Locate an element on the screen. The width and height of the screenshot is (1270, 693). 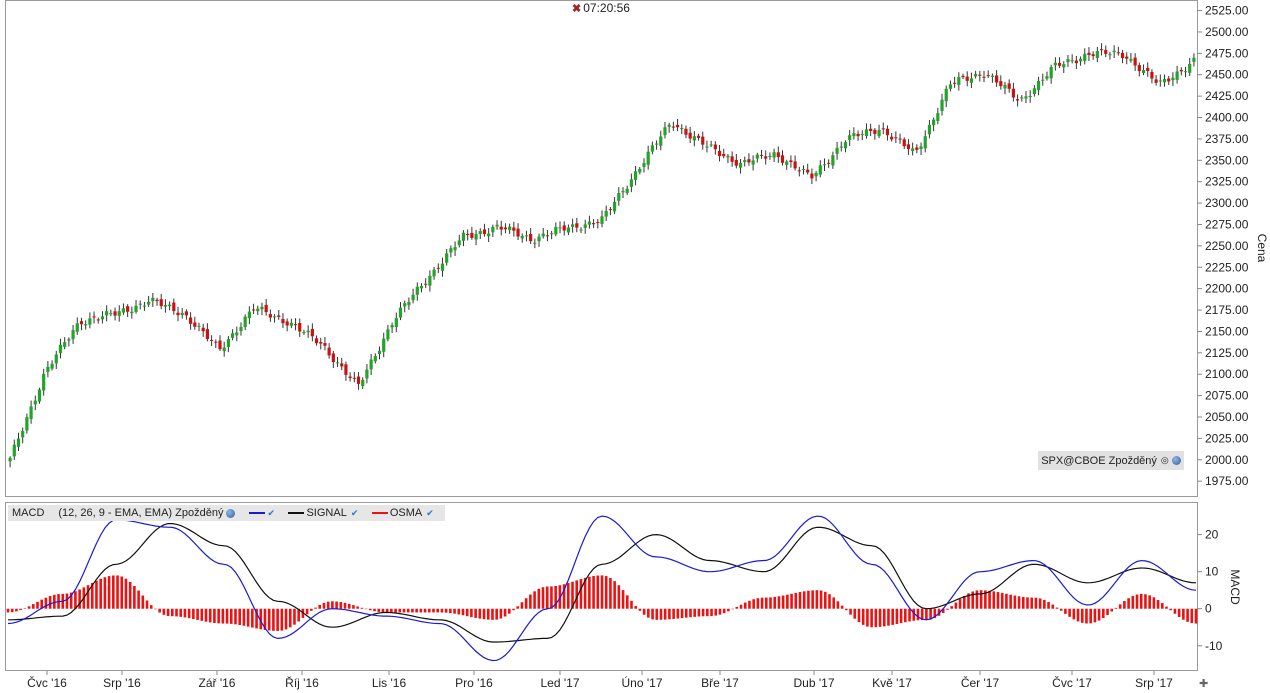
osma-visible-check-icon: ✔ is located at coordinates (430, 512).